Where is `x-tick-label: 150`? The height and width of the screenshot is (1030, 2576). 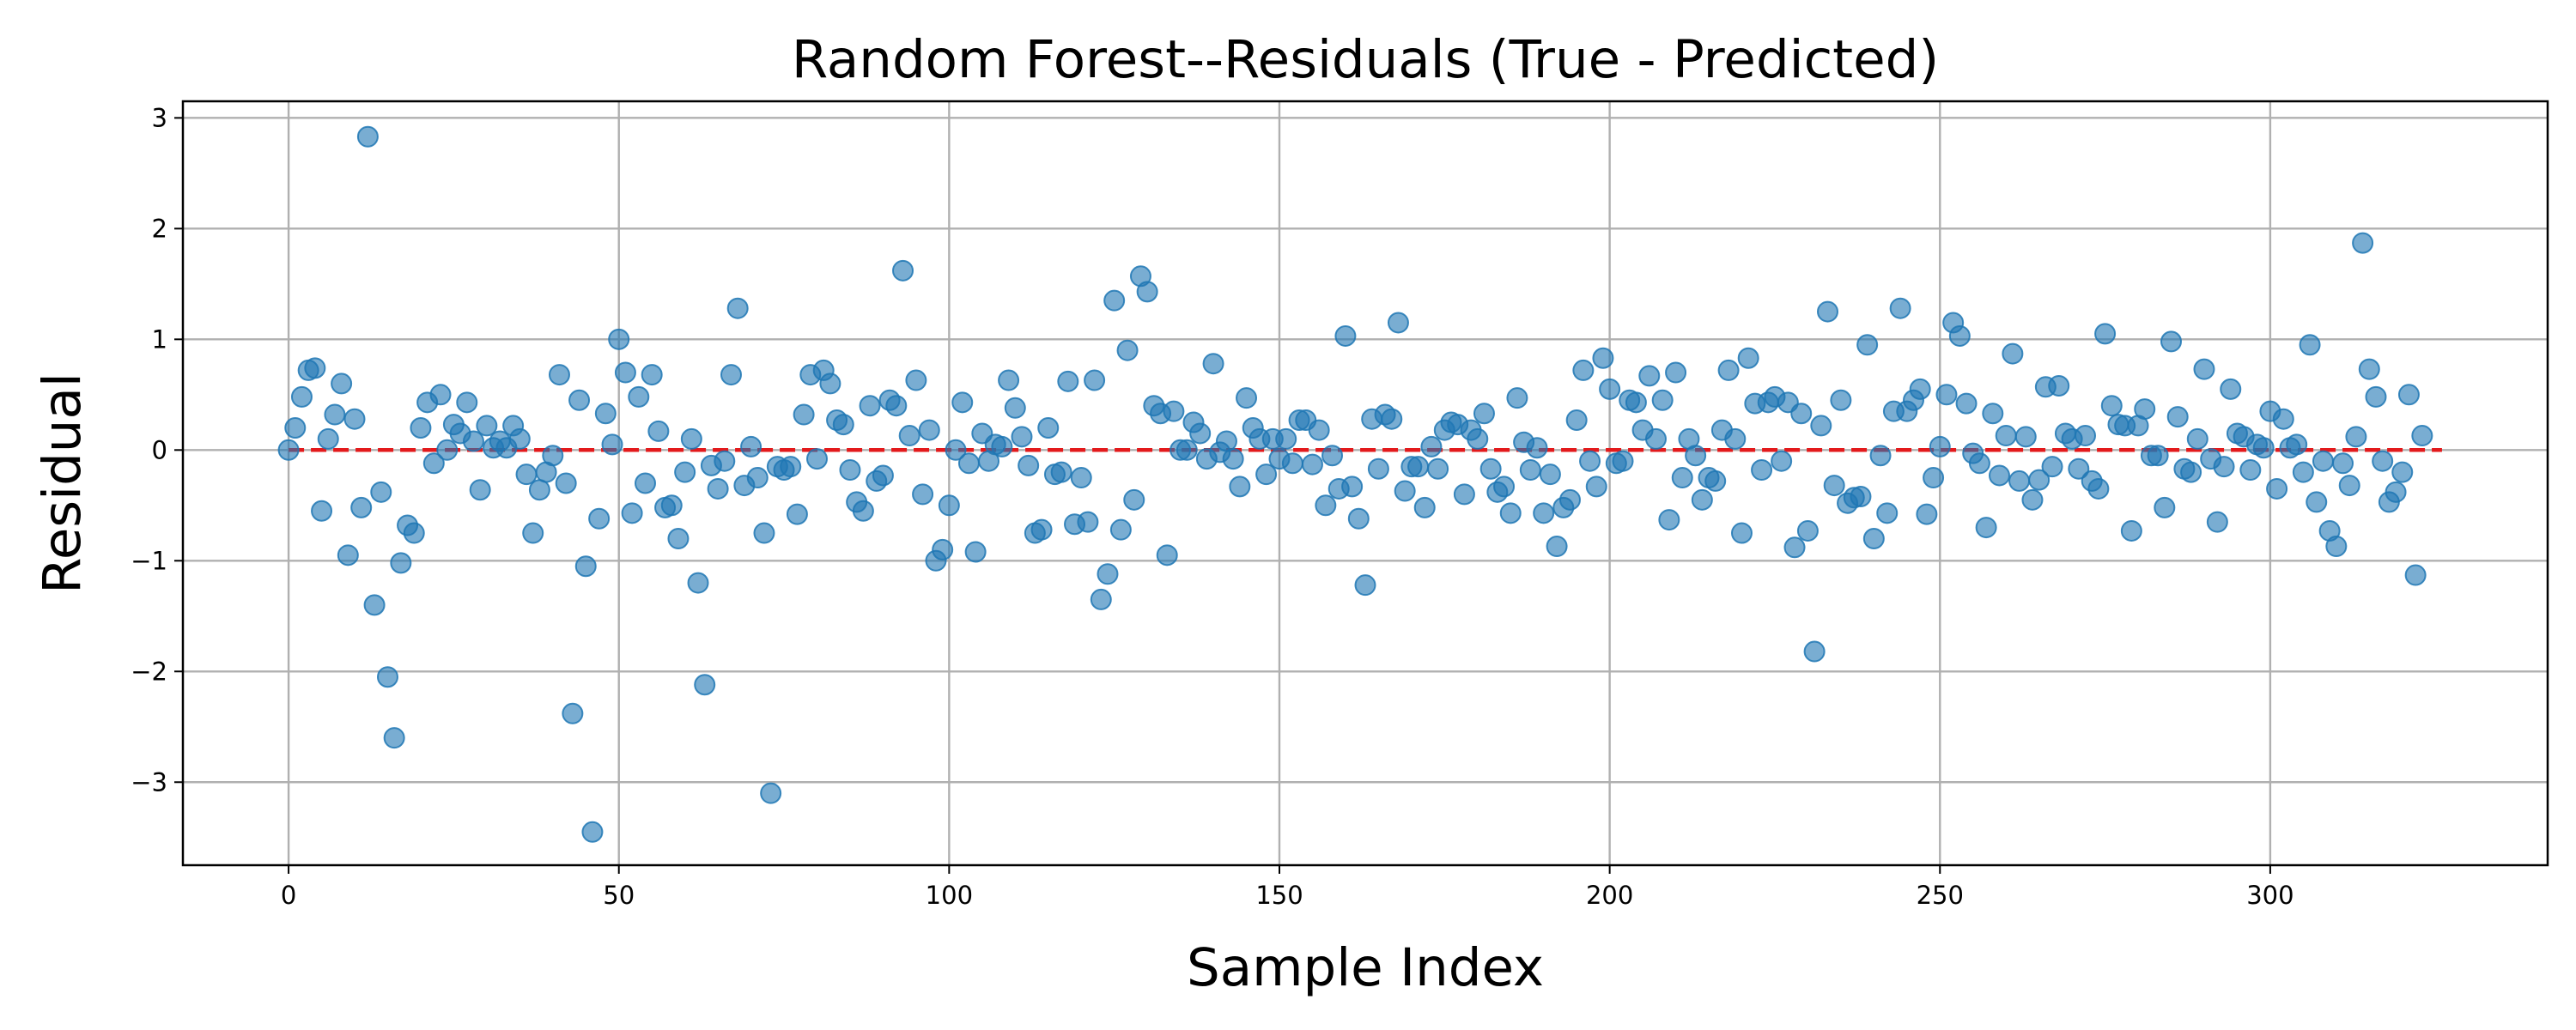
x-tick-label: 150 is located at coordinates (1279, 895).